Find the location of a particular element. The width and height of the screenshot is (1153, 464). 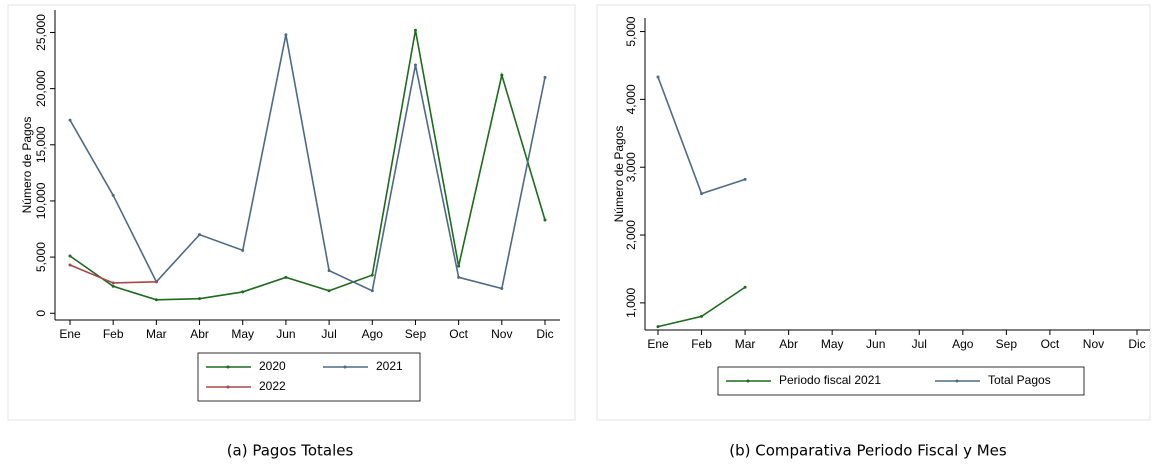

y-tick-label: 15,000 is located at coordinates (41, 144).